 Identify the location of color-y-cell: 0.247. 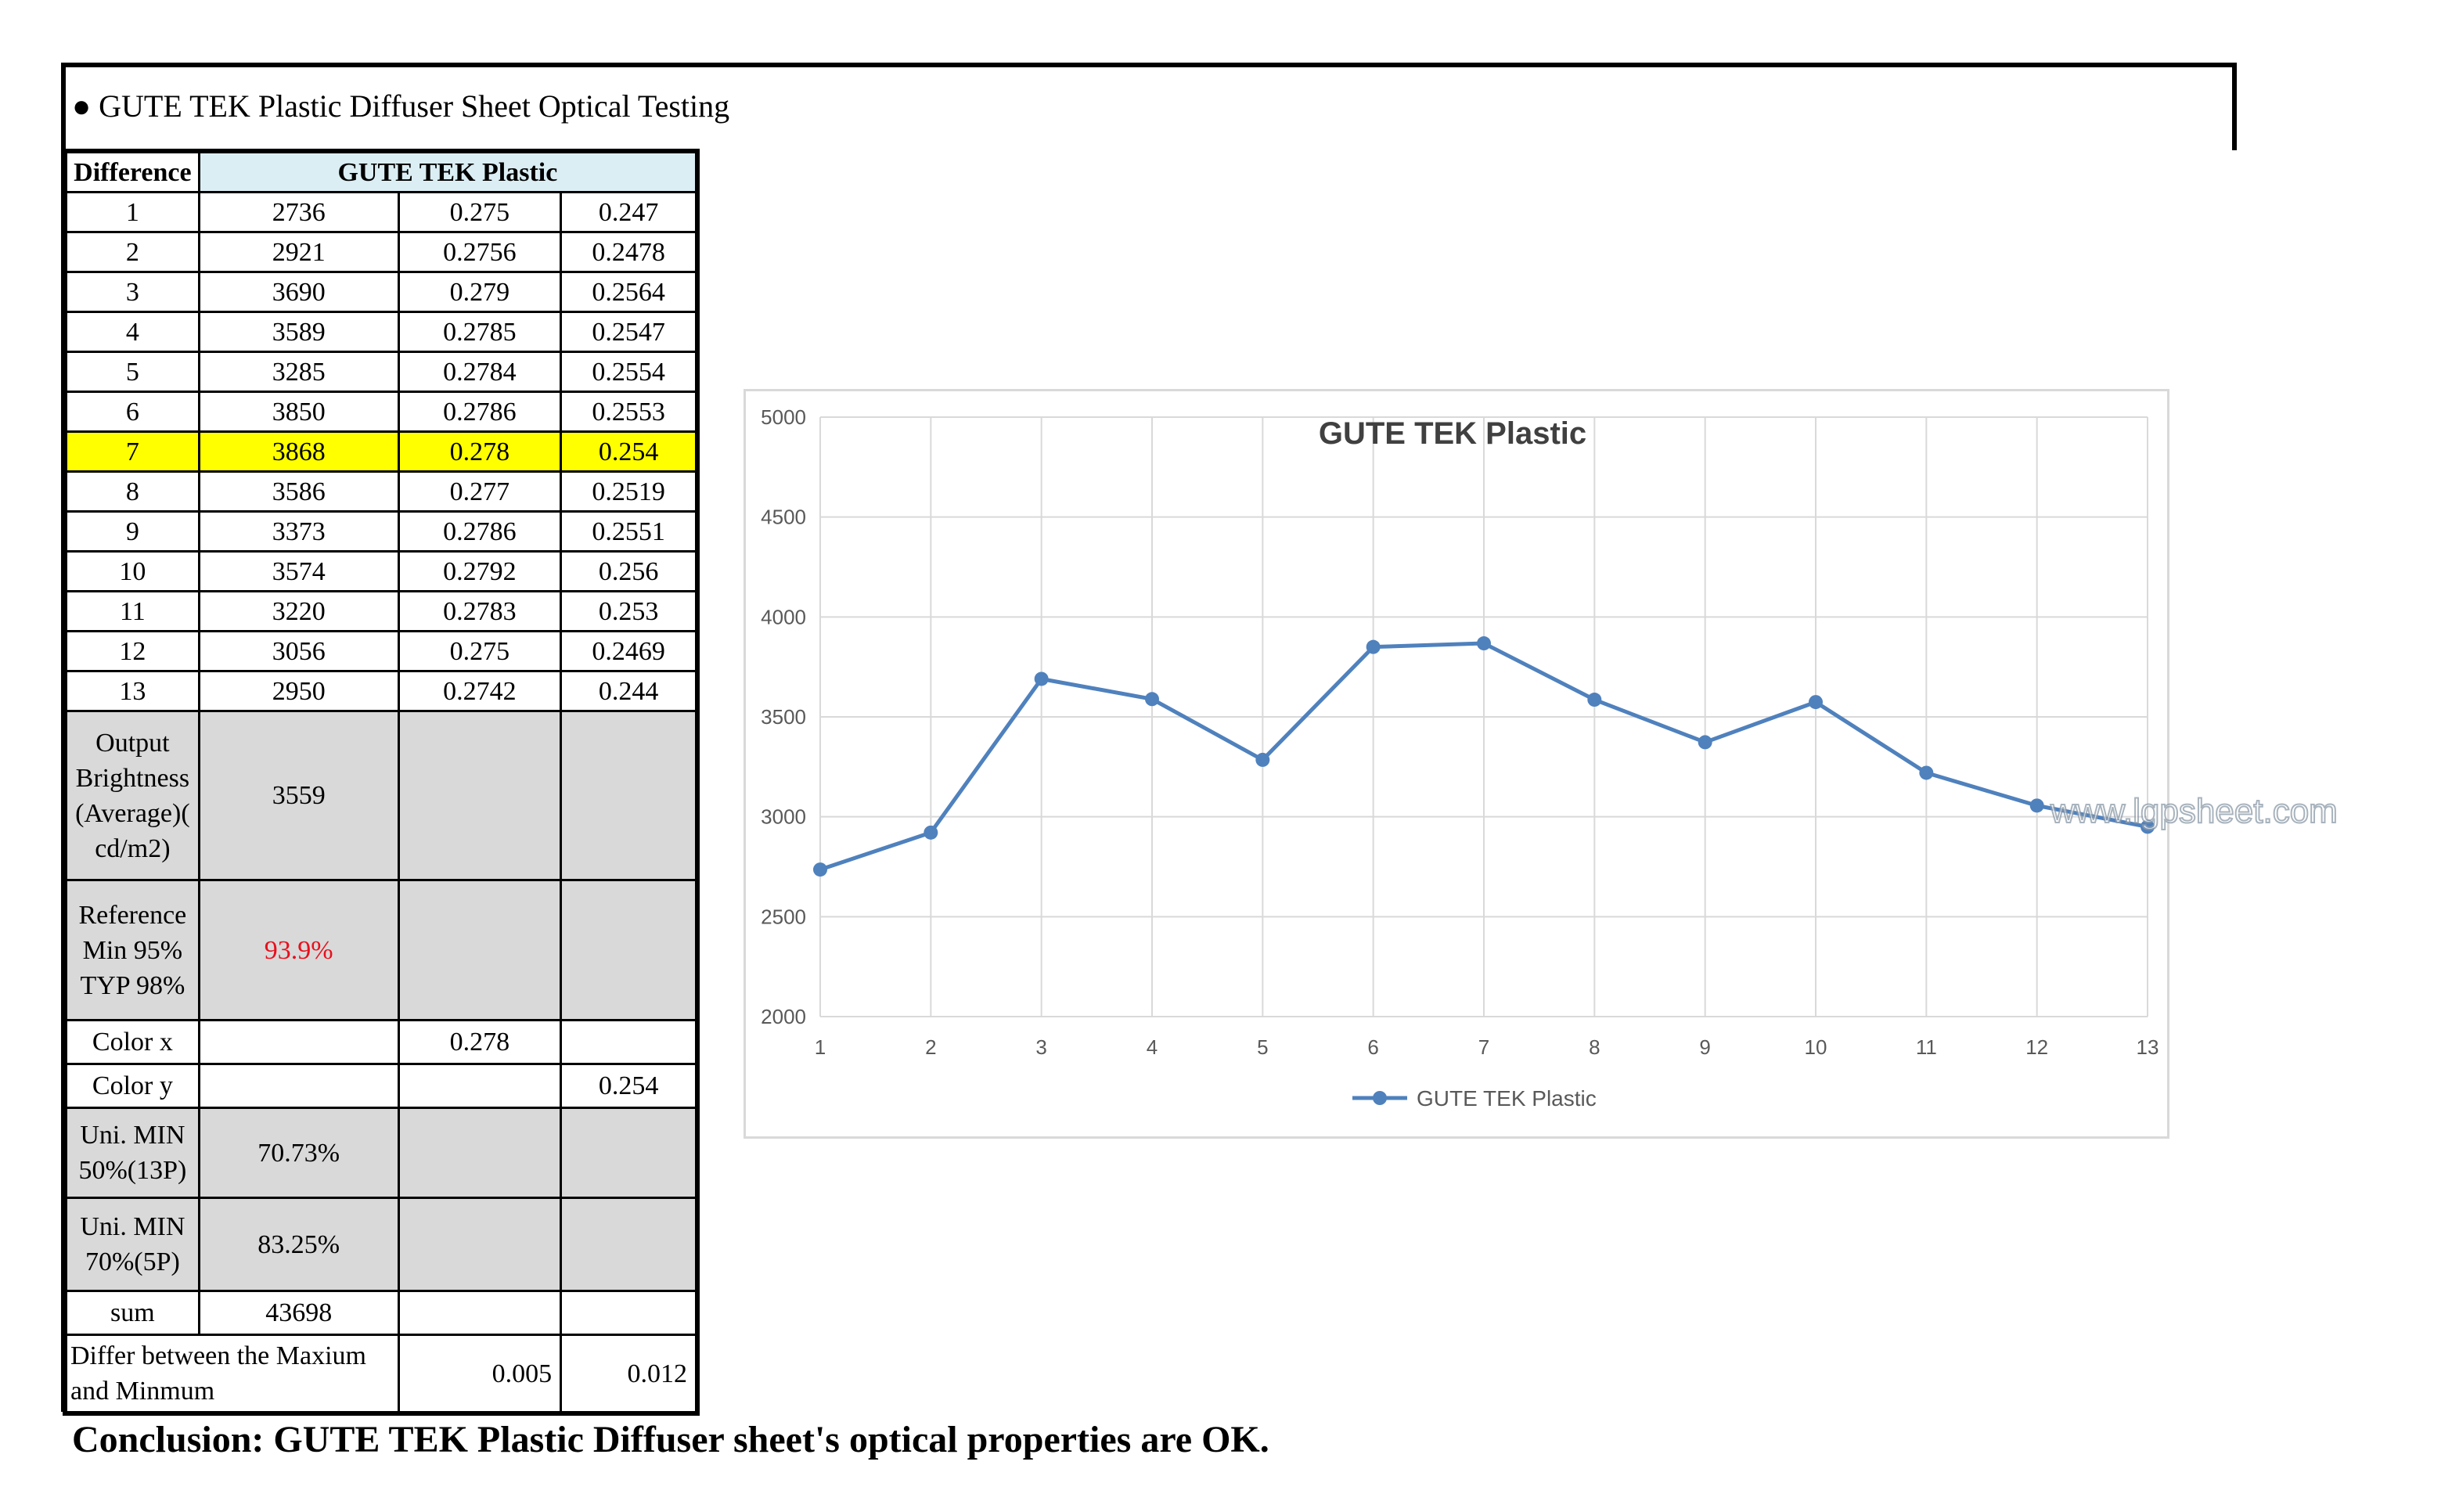
(629, 212).